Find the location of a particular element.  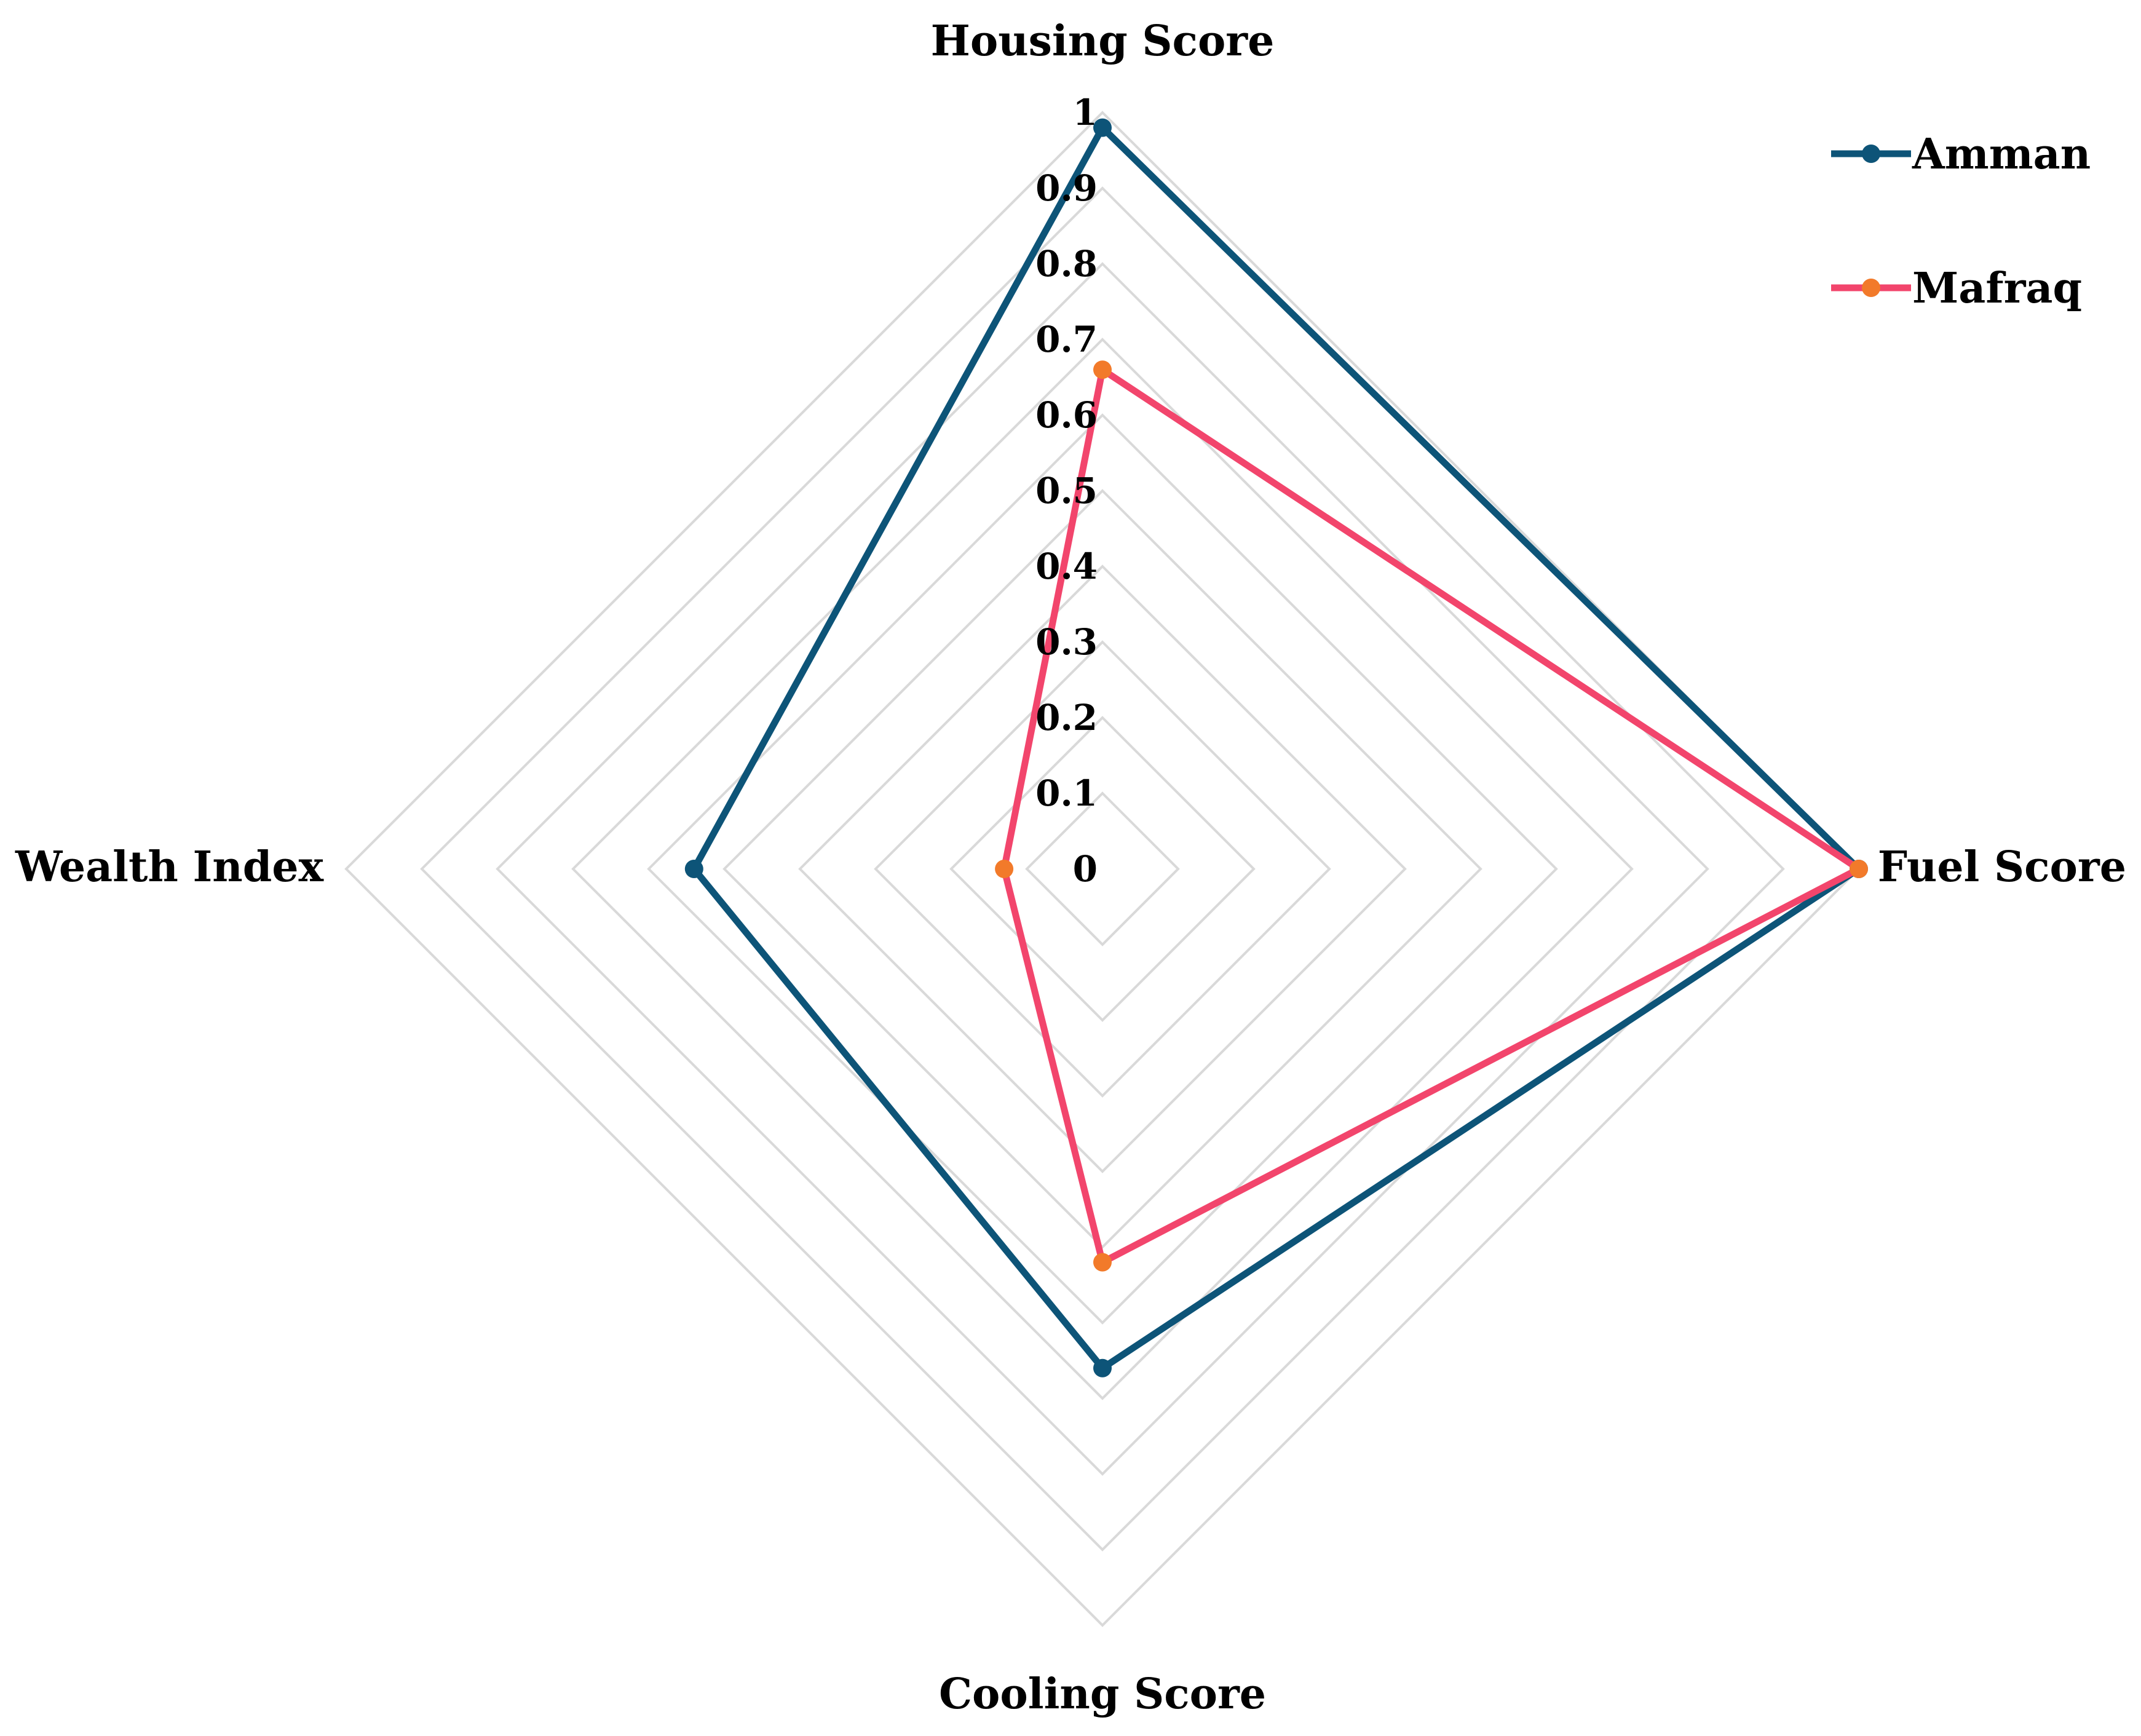

legend-item-amman: Amman is located at coordinates (1961, 154).